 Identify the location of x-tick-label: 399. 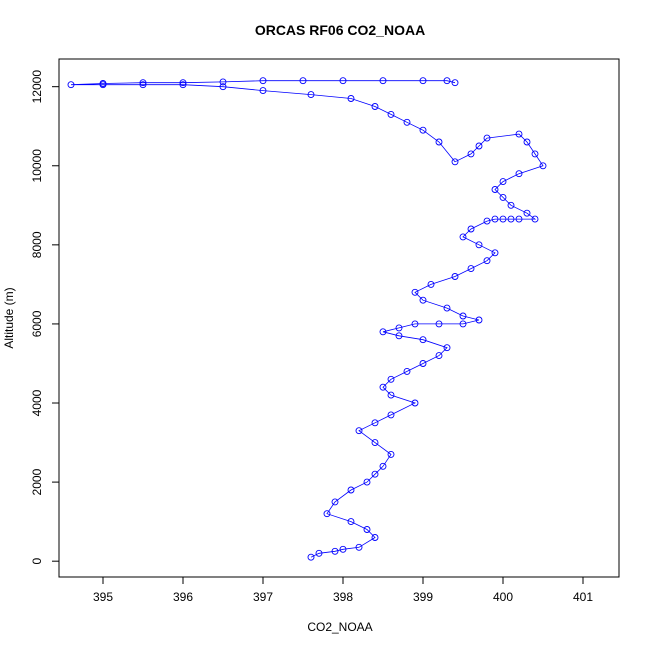
(423, 597).